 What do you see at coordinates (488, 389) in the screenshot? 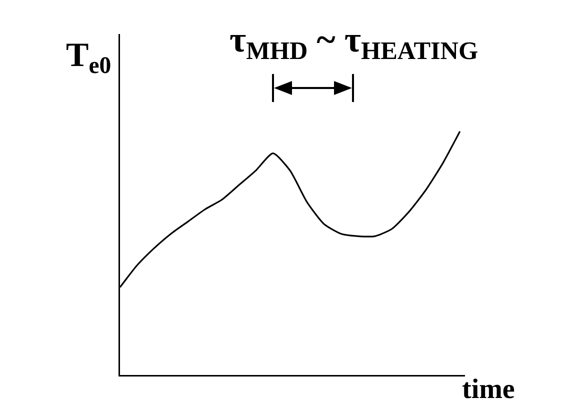
I see `x-axis-title: time` at bounding box center [488, 389].